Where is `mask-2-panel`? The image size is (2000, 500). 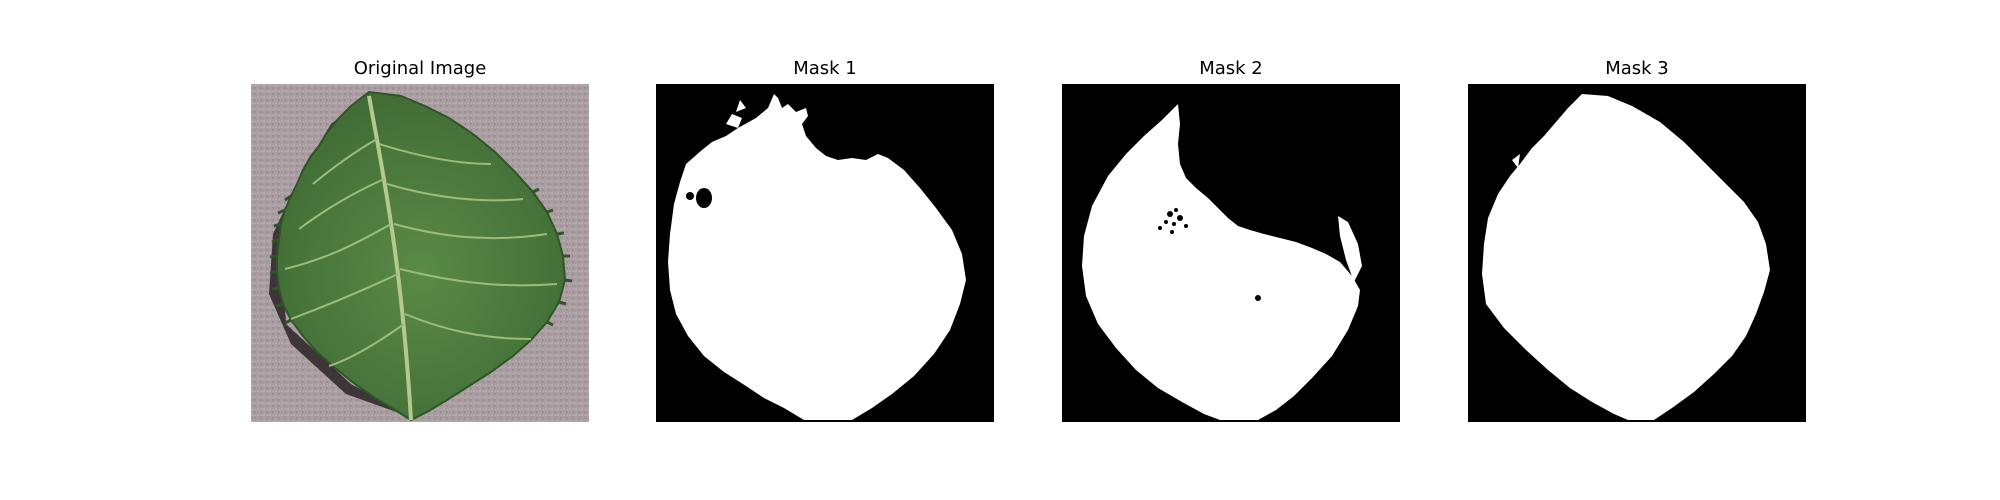 mask-2-panel is located at coordinates (1231, 253).